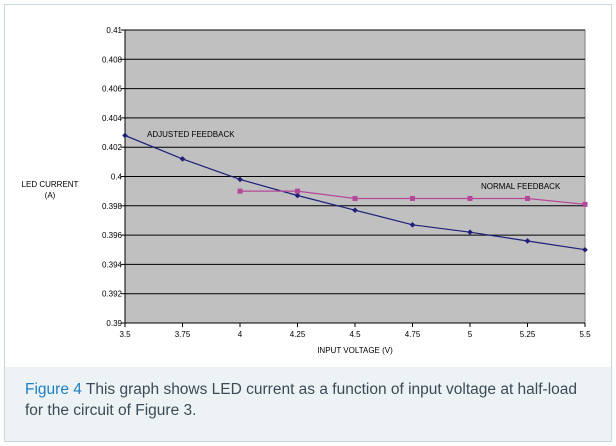 The width and height of the screenshot is (616, 446). Describe the element at coordinates (112, 89) in the screenshot. I see `y-tick-label: 0.406` at that location.